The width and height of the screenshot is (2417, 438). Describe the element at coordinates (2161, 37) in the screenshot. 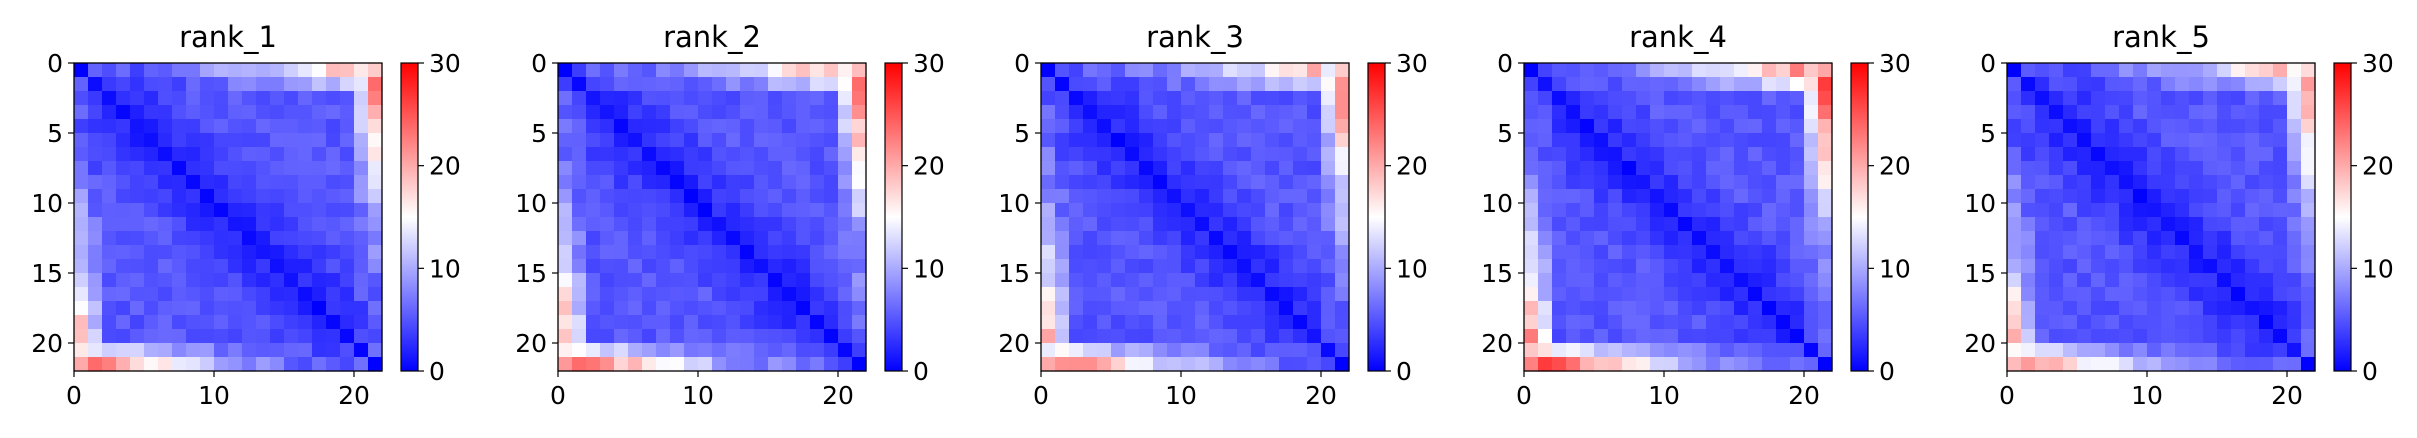

I see `panel-title: rank_5` at that location.